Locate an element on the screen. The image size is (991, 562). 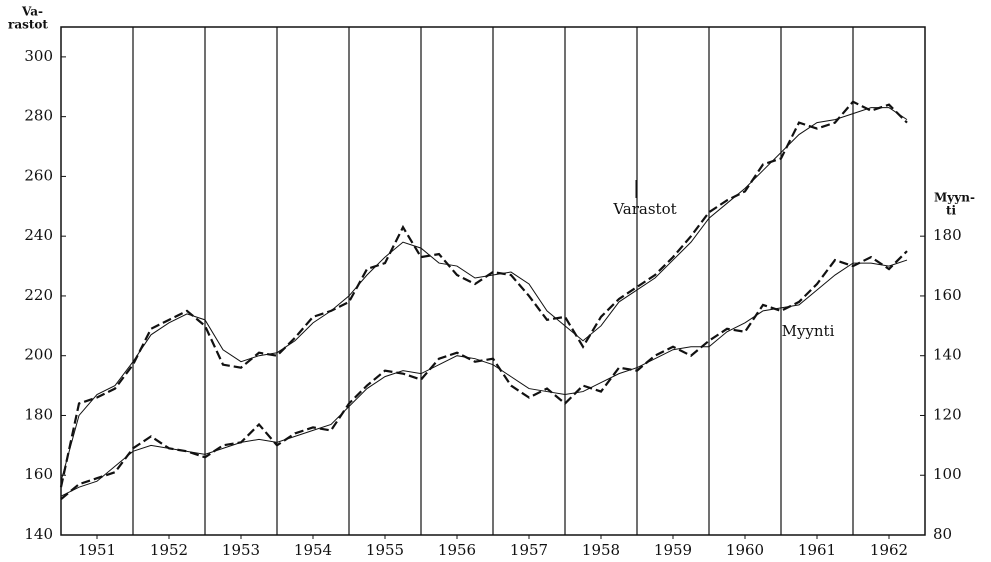
y2-label-1: Myyn- is located at coordinates (954, 198).